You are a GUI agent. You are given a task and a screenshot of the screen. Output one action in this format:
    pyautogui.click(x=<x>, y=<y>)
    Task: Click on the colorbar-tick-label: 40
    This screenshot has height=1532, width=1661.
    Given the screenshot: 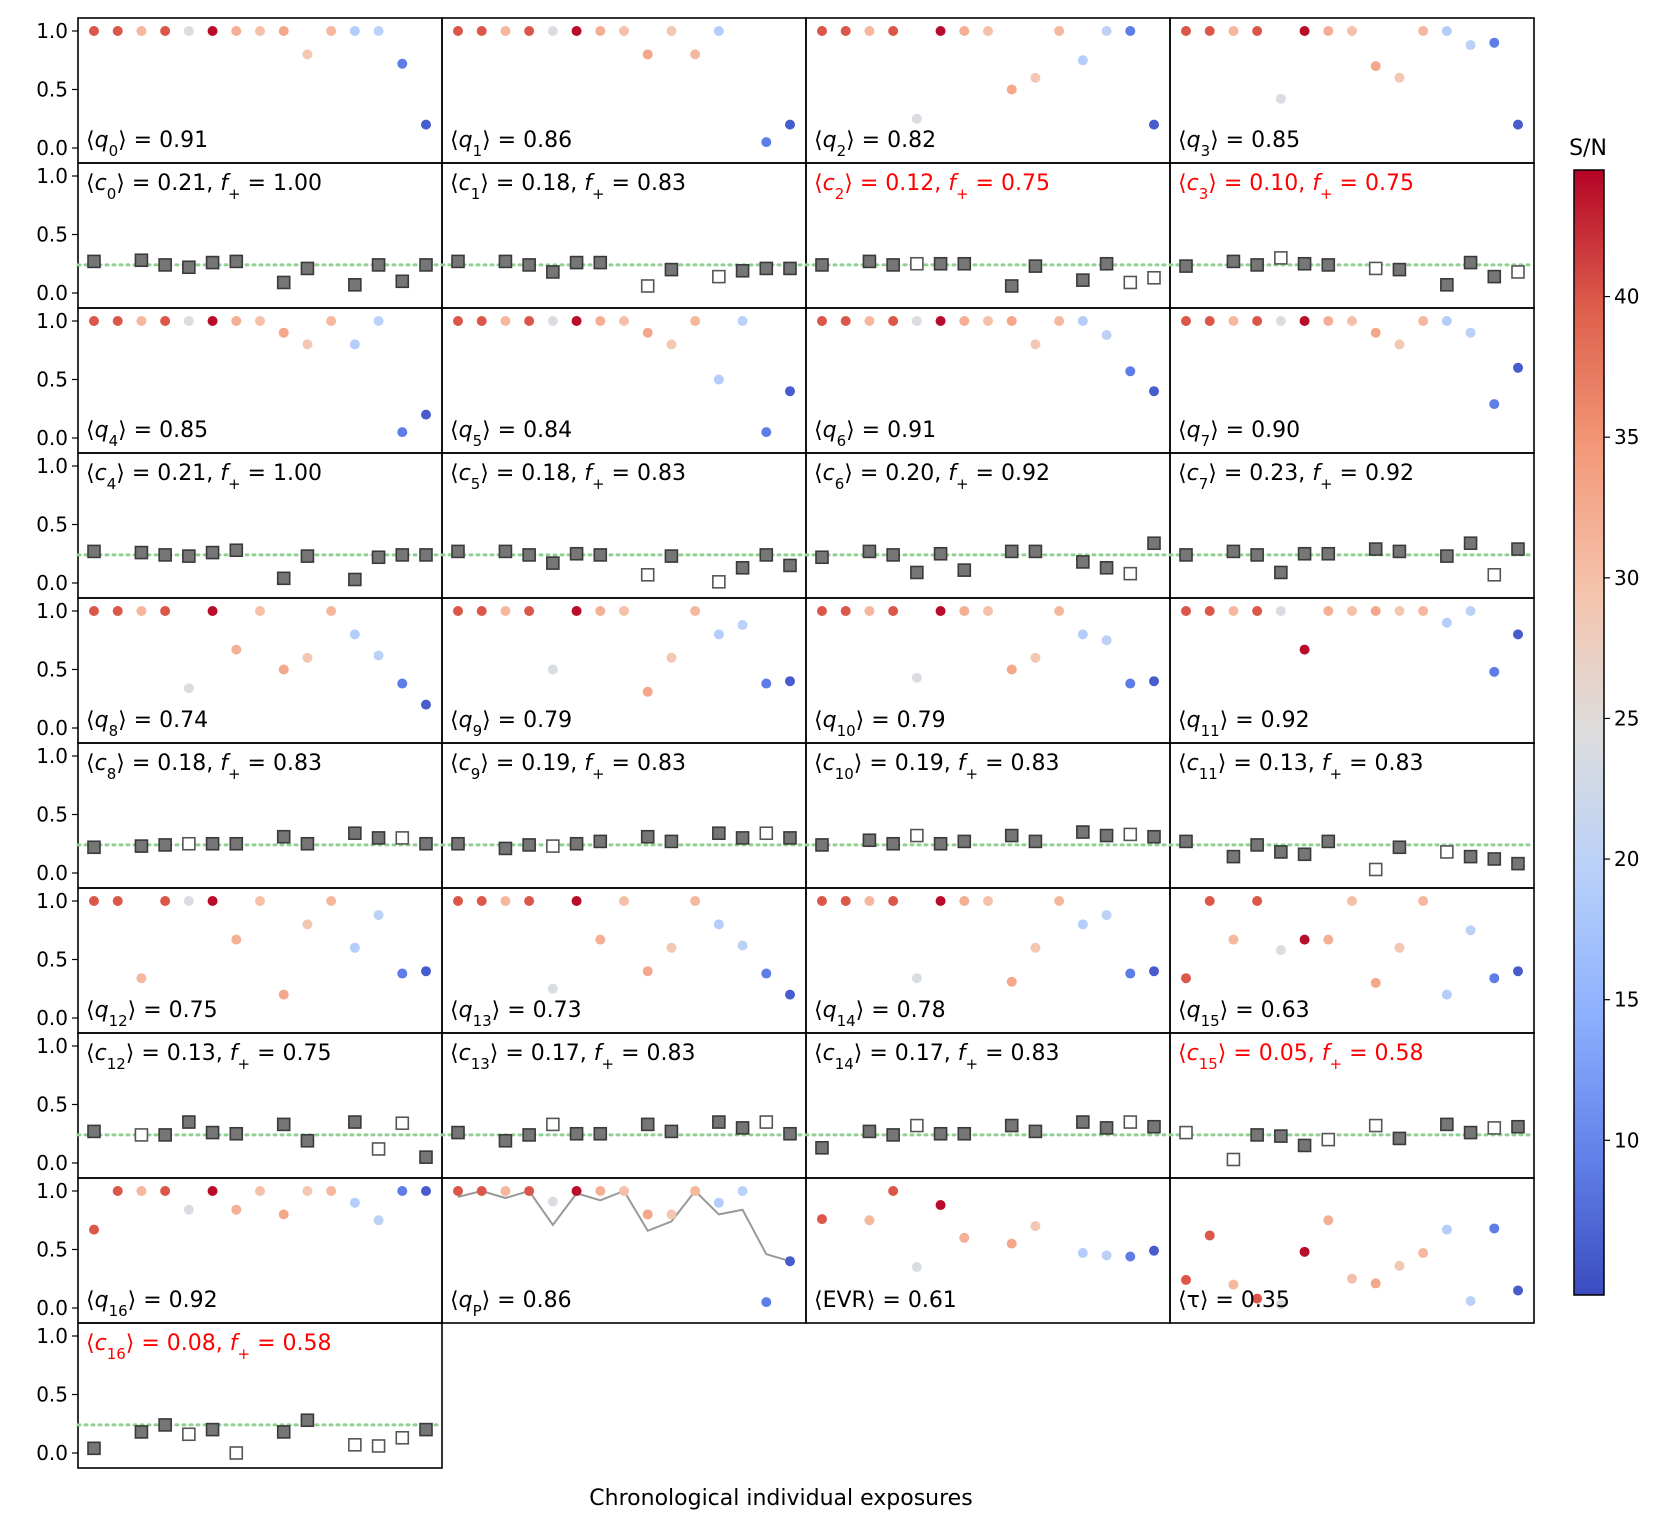 What is the action you would take?
    pyautogui.click(x=1626, y=297)
    